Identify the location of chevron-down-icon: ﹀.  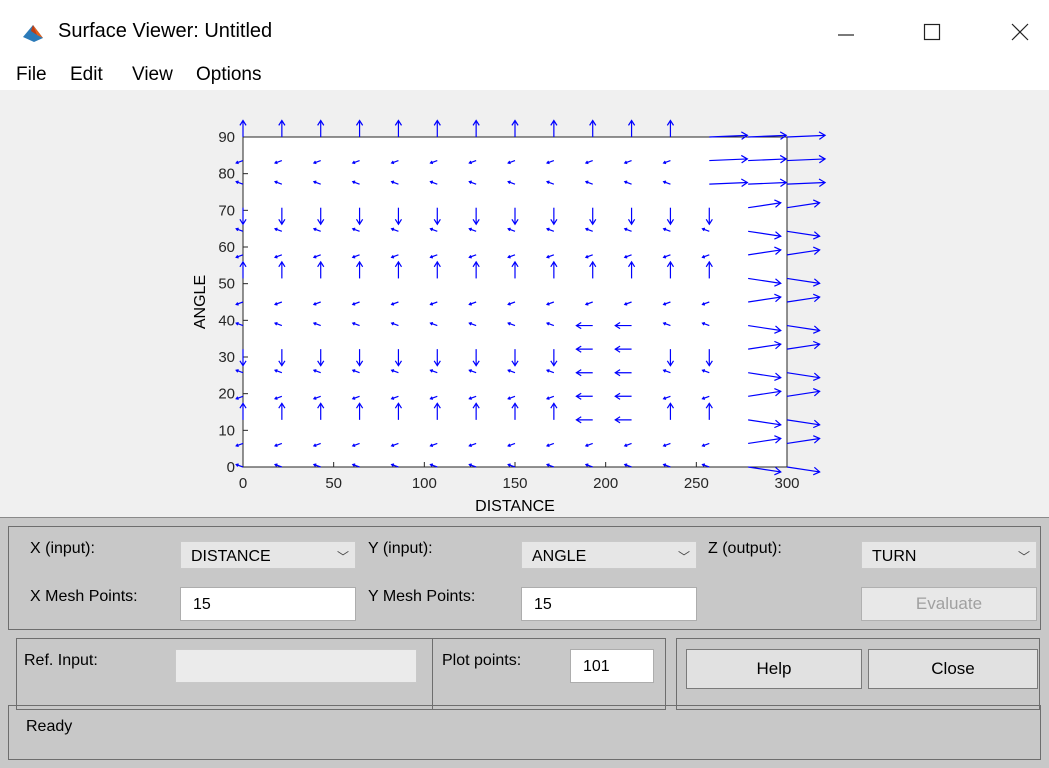
(1023, 557).